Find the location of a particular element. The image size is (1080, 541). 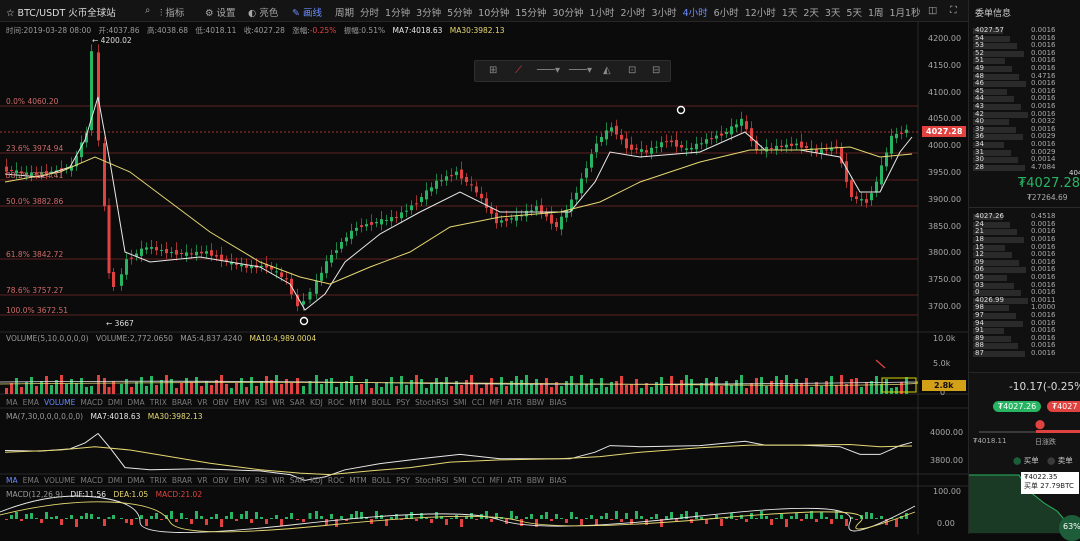

period-7: 1小时 is located at coordinates (602, 13).